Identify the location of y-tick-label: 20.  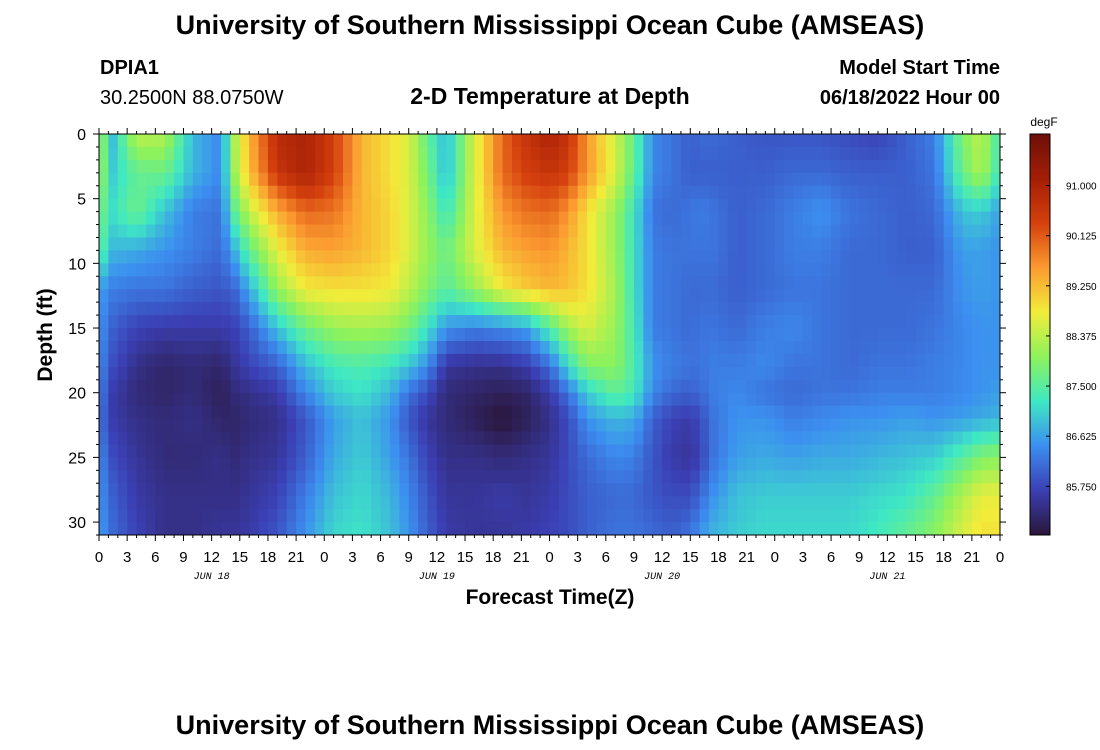
(77, 394).